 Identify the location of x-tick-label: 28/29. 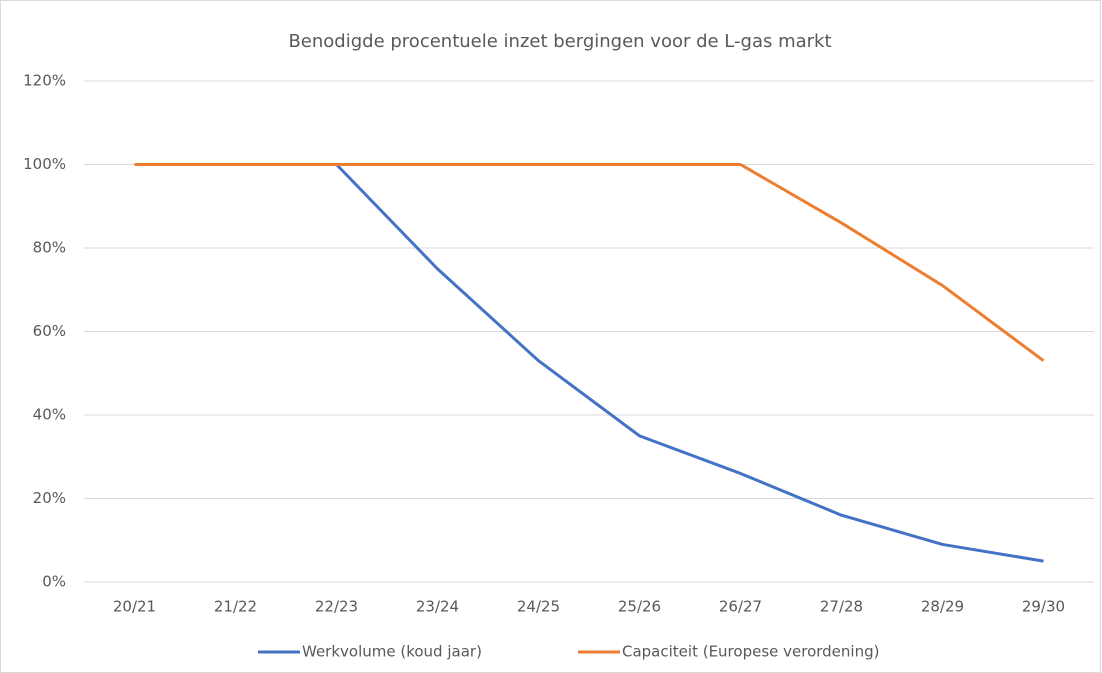
(942, 607).